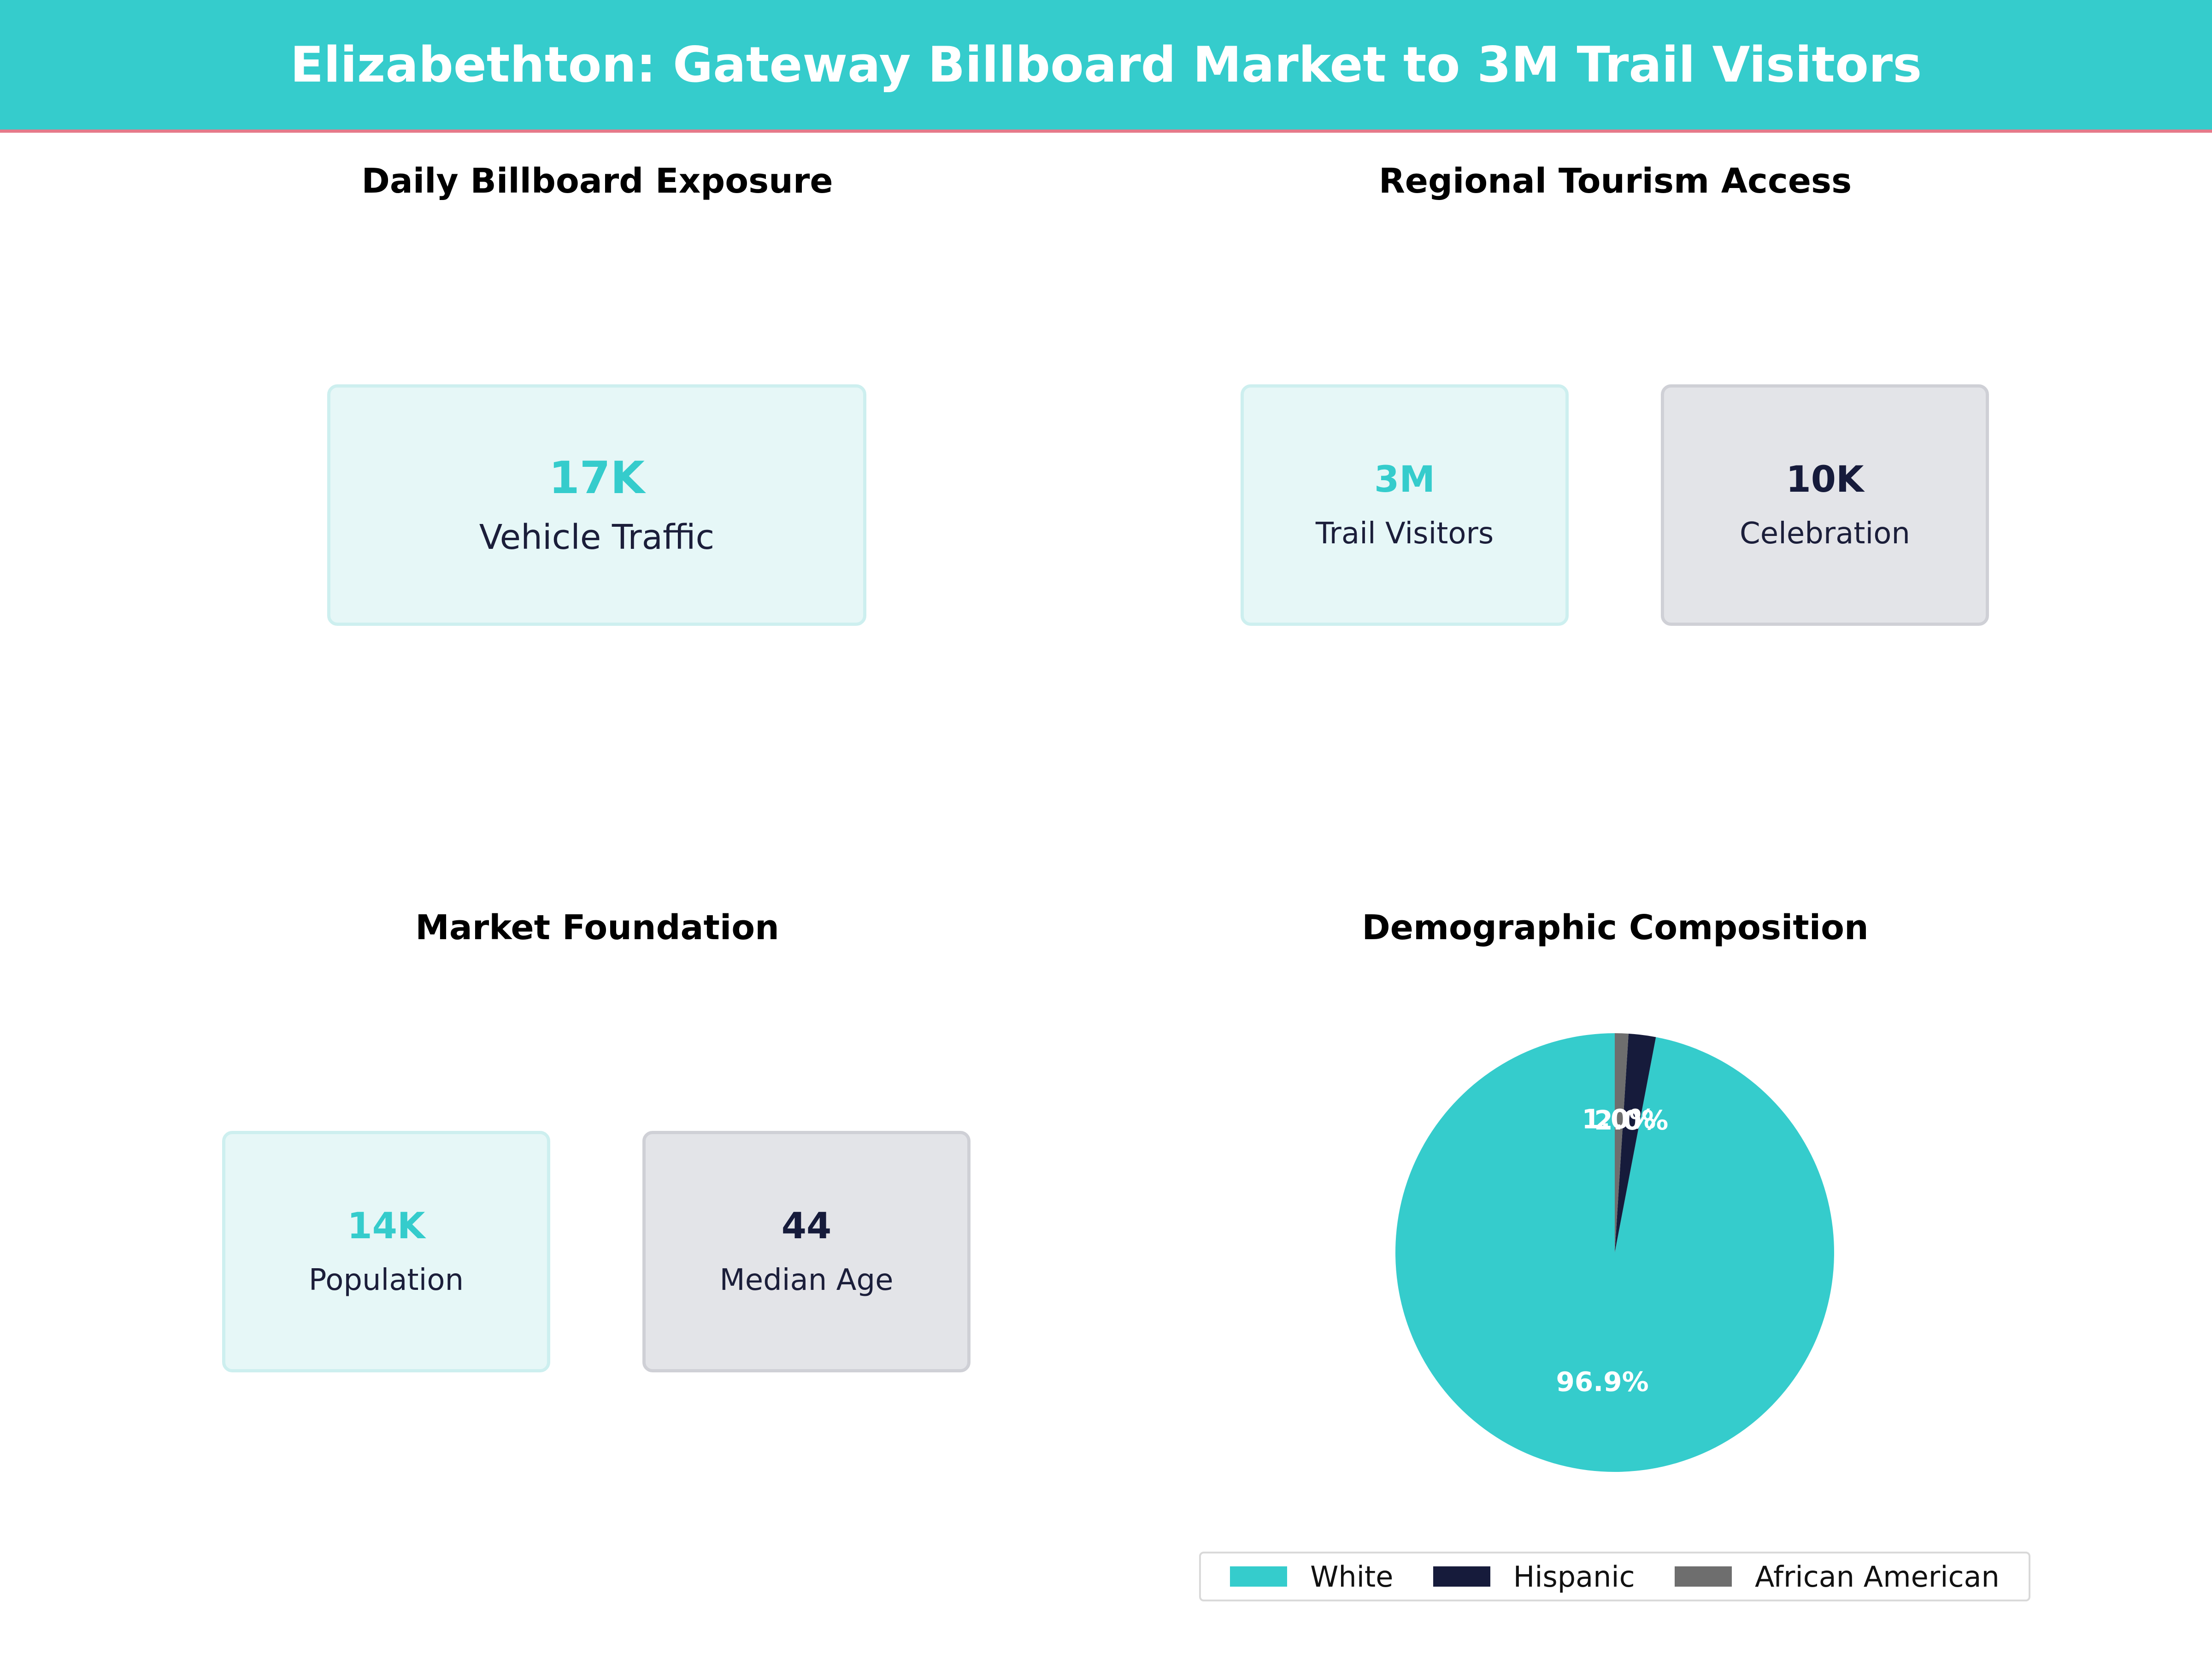 The width and height of the screenshot is (2212, 1659). What do you see at coordinates (1622, 1143) in the screenshot?
I see `pie-slice-african-american` at bounding box center [1622, 1143].